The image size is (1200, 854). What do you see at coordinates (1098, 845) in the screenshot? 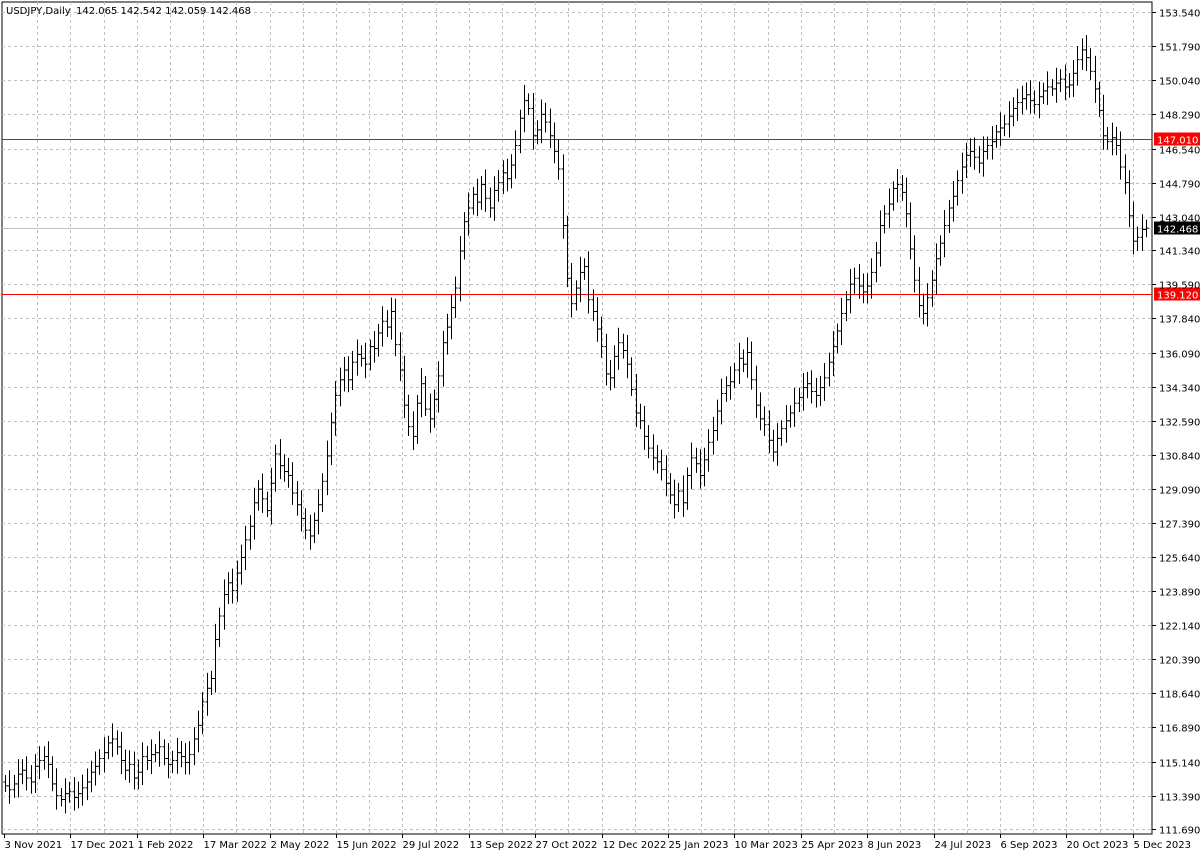
I see `x-tick-label: 20 Oct 2023` at bounding box center [1098, 845].